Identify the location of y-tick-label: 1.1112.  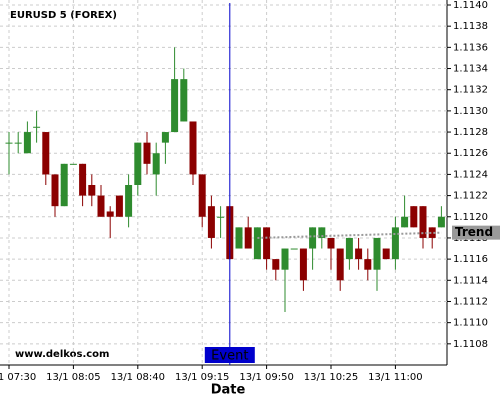
(470, 301).